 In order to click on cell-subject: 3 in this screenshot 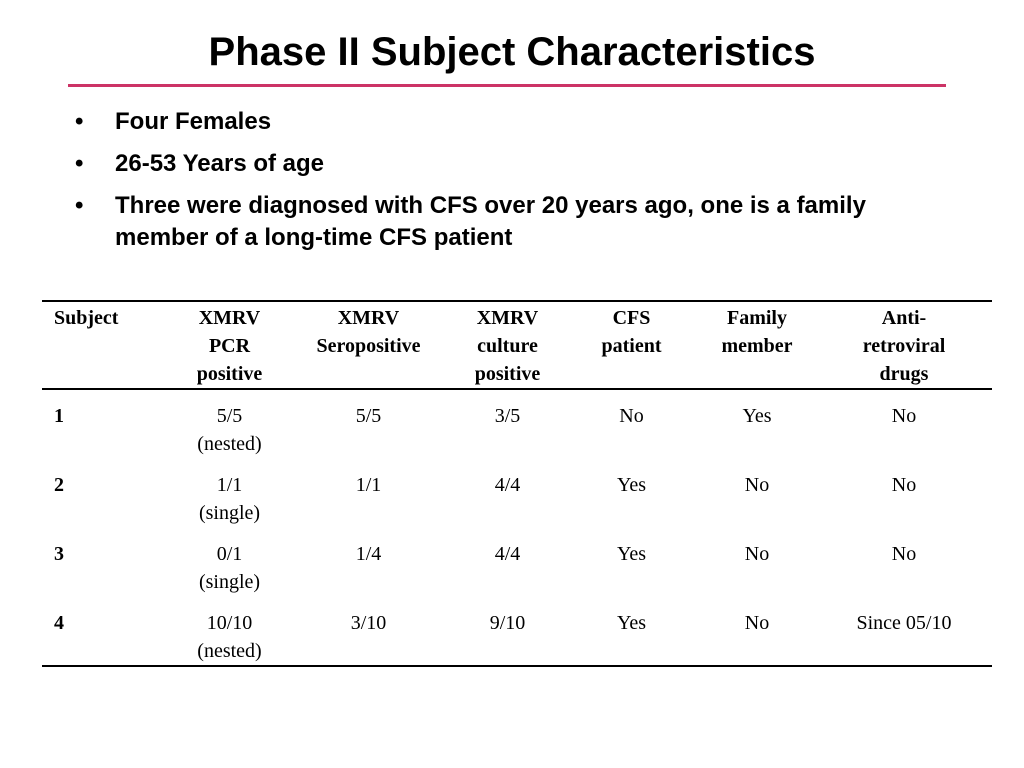, I will do `click(59, 554)`.